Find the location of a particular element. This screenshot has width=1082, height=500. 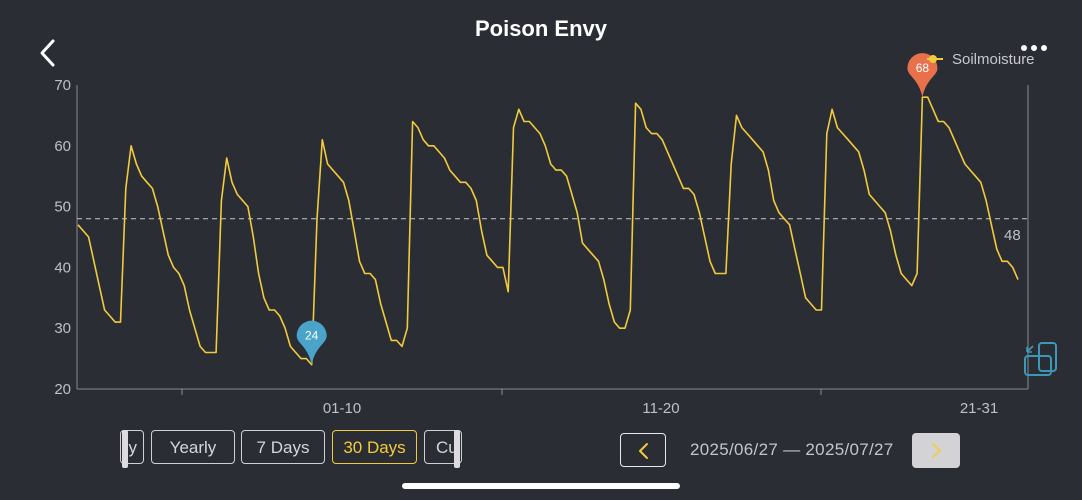

range-tab: 7 Days is located at coordinates (283, 447).